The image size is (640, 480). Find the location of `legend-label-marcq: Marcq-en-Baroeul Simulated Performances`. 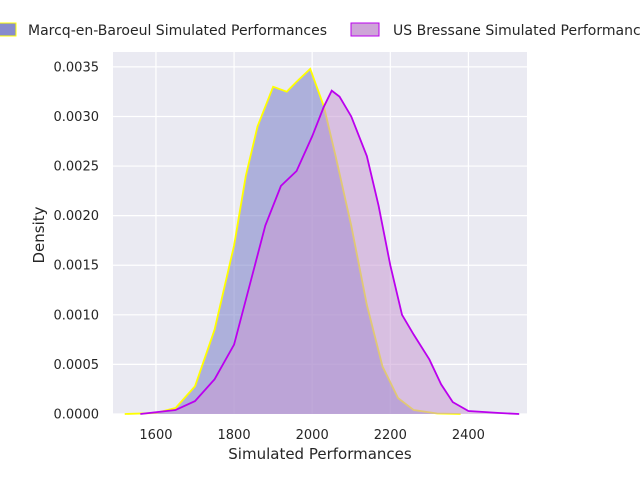

legend-label-marcq: Marcq-en-Baroeul Simulated Performances is located at coordinates (177, 31).